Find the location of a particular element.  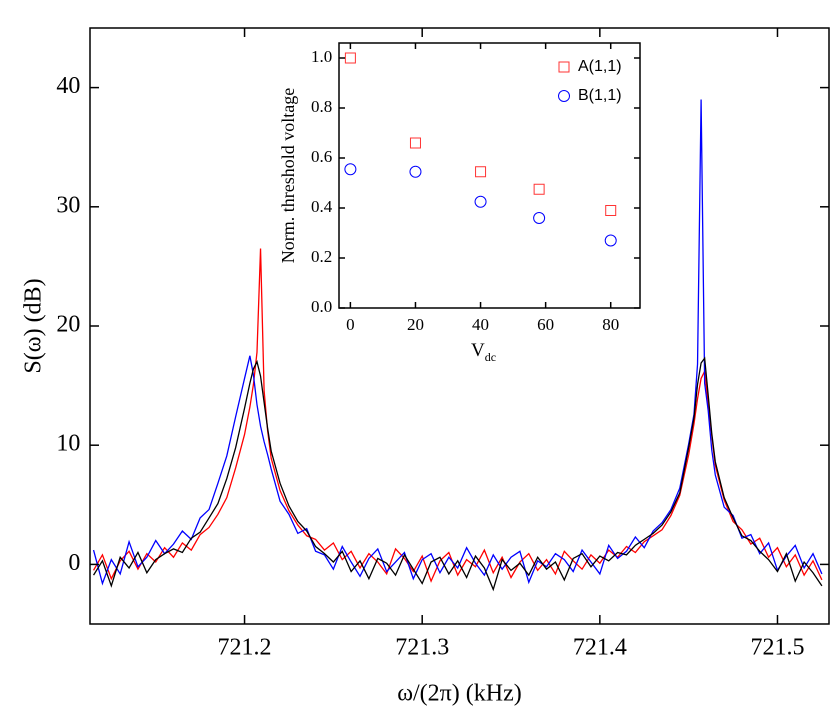

x-tick-label: 60 is located at coordinates (545, 324).